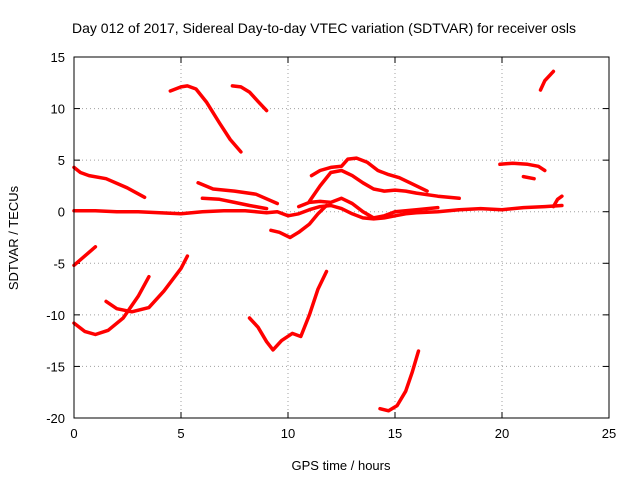 This screenshot has height=480, width=640. Describe the element at coordinates (609, 433) in the screenshot. I see `x-tick-label: 25` at that location.